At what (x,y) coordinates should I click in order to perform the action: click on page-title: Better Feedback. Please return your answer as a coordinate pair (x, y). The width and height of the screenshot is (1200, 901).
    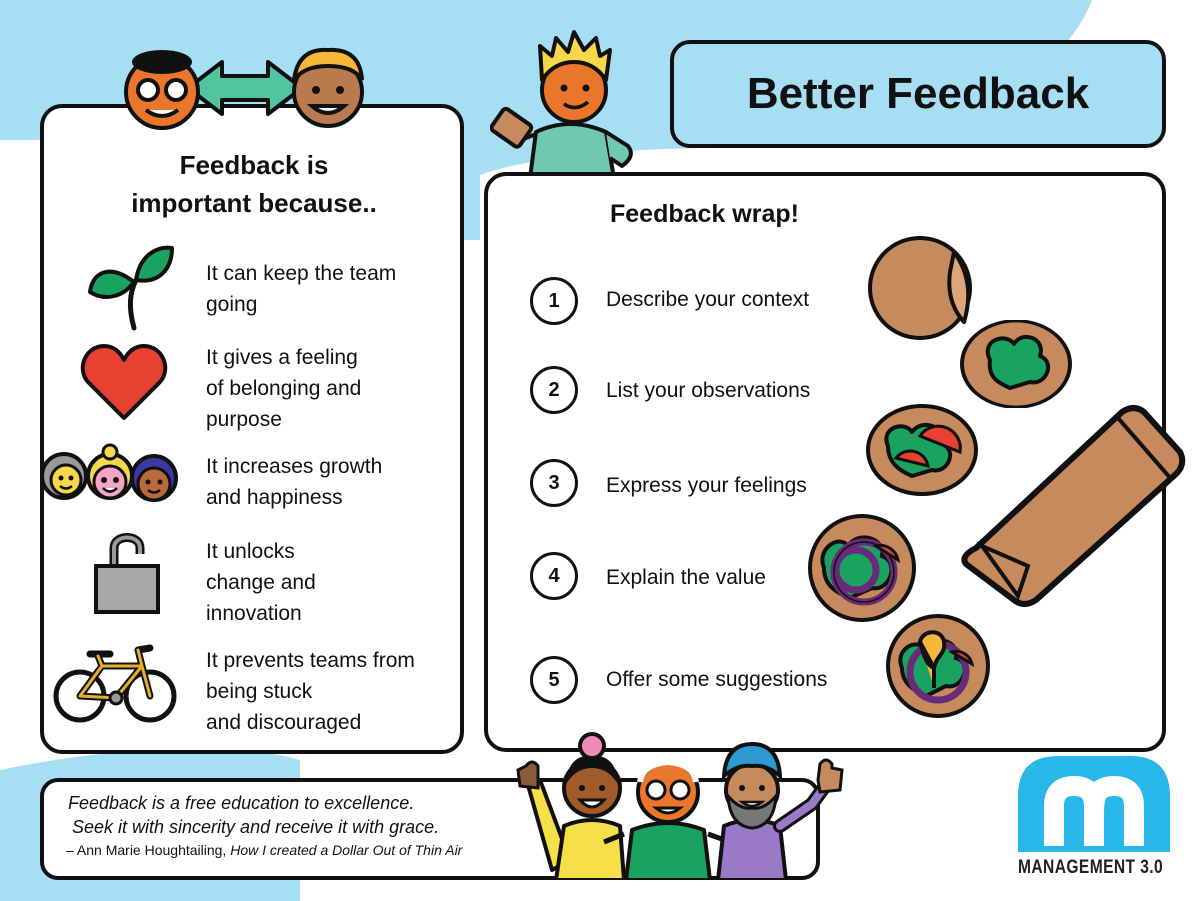
    Looking at the image, I should click on (918, 93).